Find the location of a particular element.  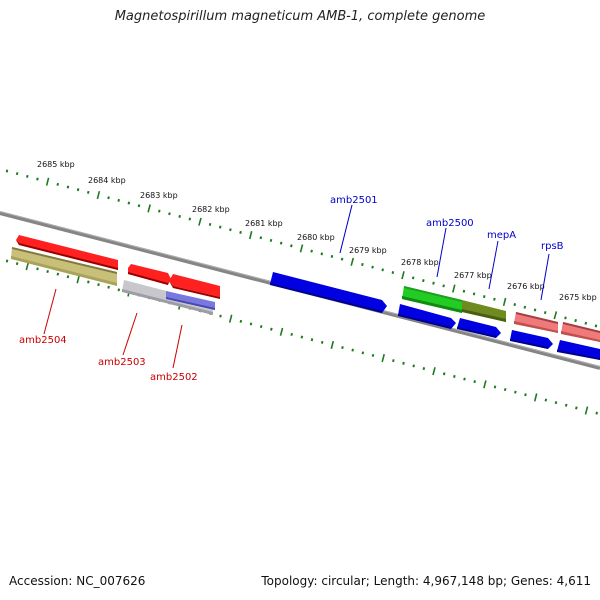

gene-feature-amb2503 is located at coordinates (149, 274).